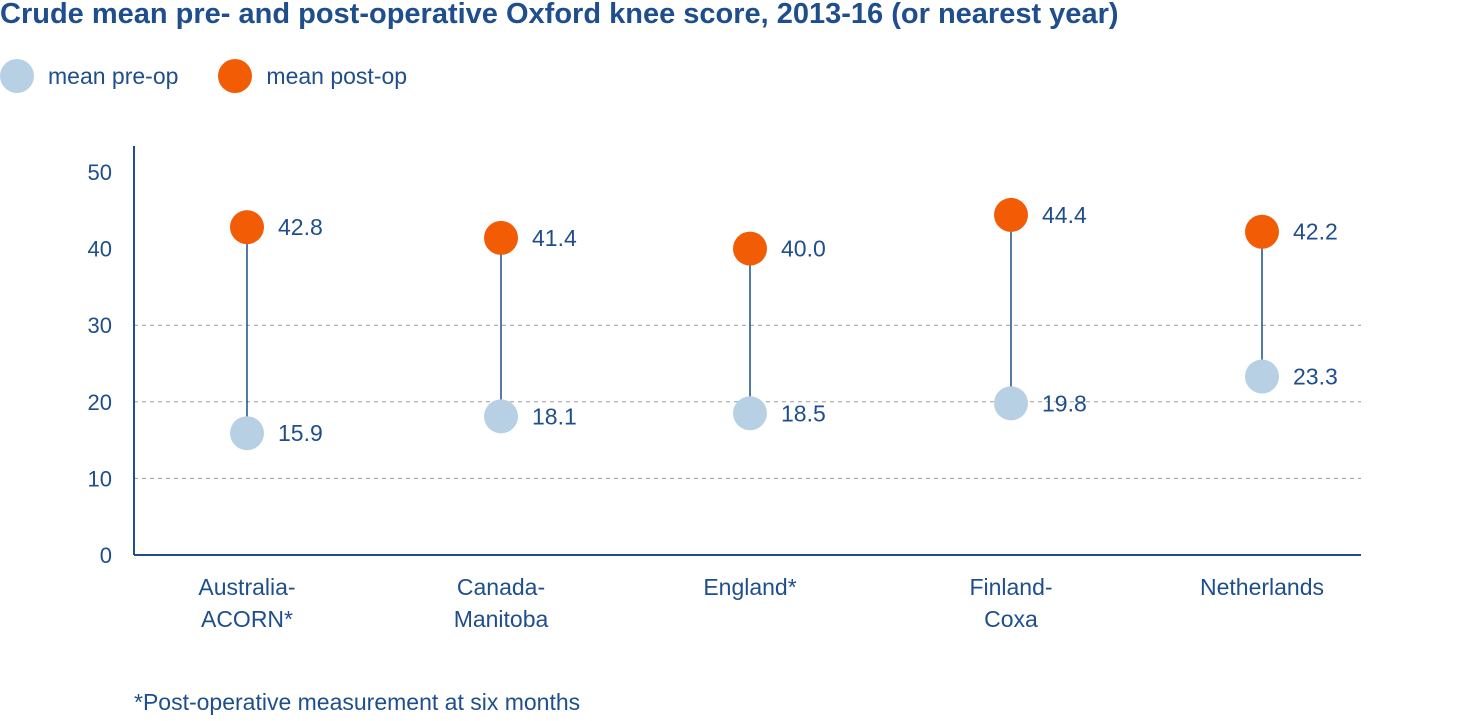  I want to click on legend-item-pre-op: mean pre-op, so click(89, 76).